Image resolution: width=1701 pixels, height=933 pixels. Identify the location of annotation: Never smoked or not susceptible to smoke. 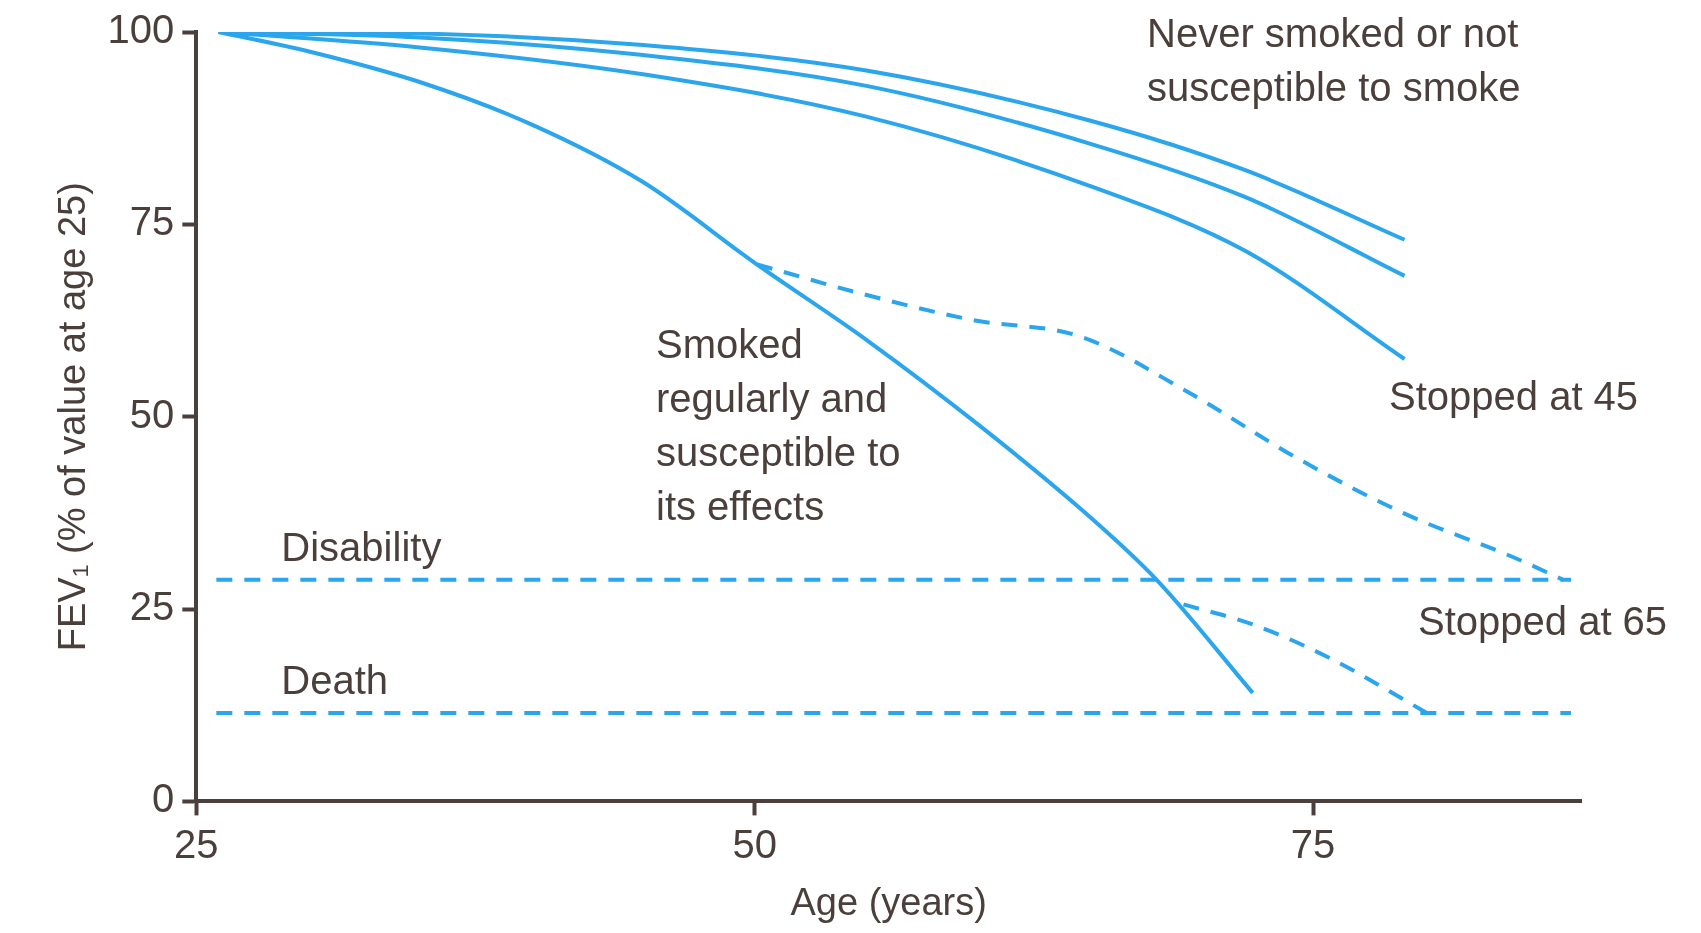
(1334, 60).